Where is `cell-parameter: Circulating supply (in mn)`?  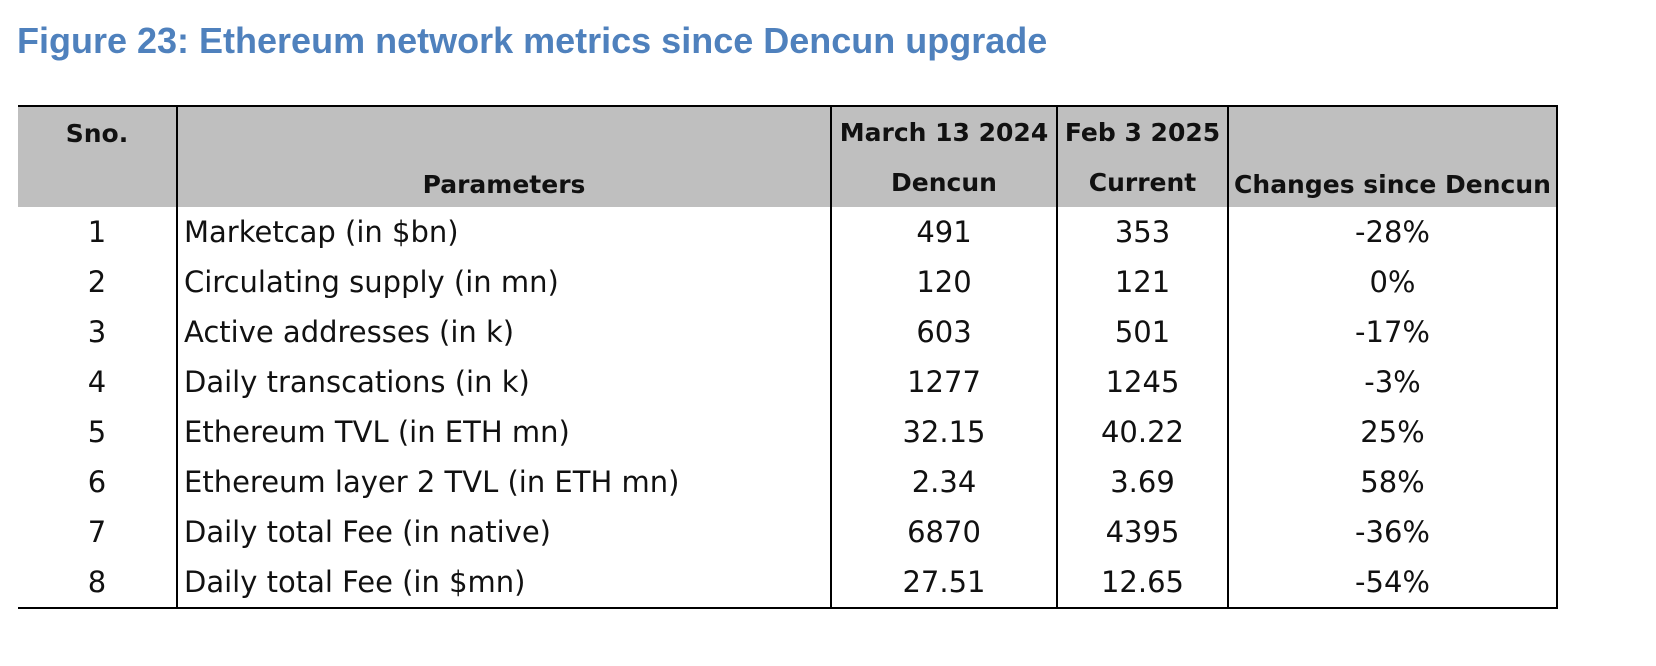 cell-parameter: Circulating supply (in mn) is located at coordinates (503, 282).